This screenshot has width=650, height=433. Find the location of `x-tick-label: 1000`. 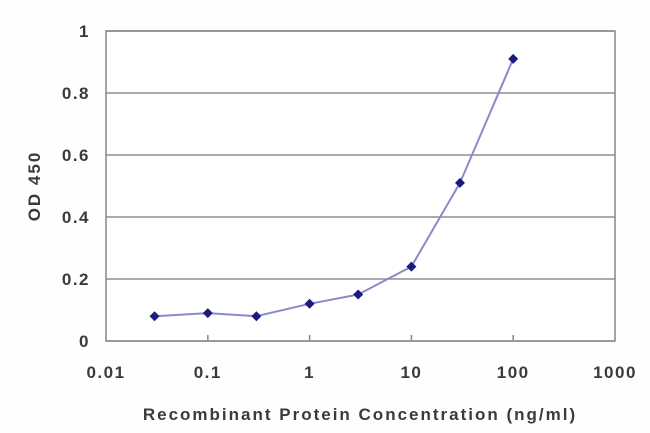

x-tick-label: 1000 is located at coordinates (615, 372).